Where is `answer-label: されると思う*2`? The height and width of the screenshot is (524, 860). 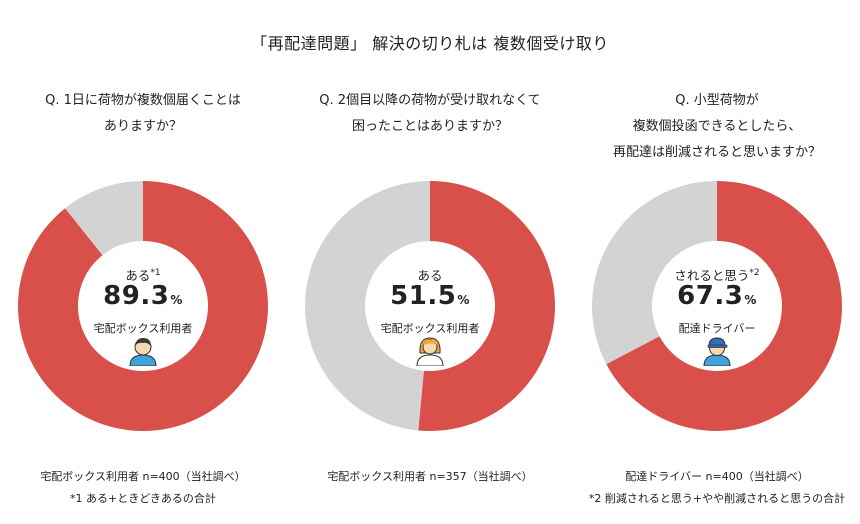
answer-label: されると思う*2 is located at coordinates (717, 274).